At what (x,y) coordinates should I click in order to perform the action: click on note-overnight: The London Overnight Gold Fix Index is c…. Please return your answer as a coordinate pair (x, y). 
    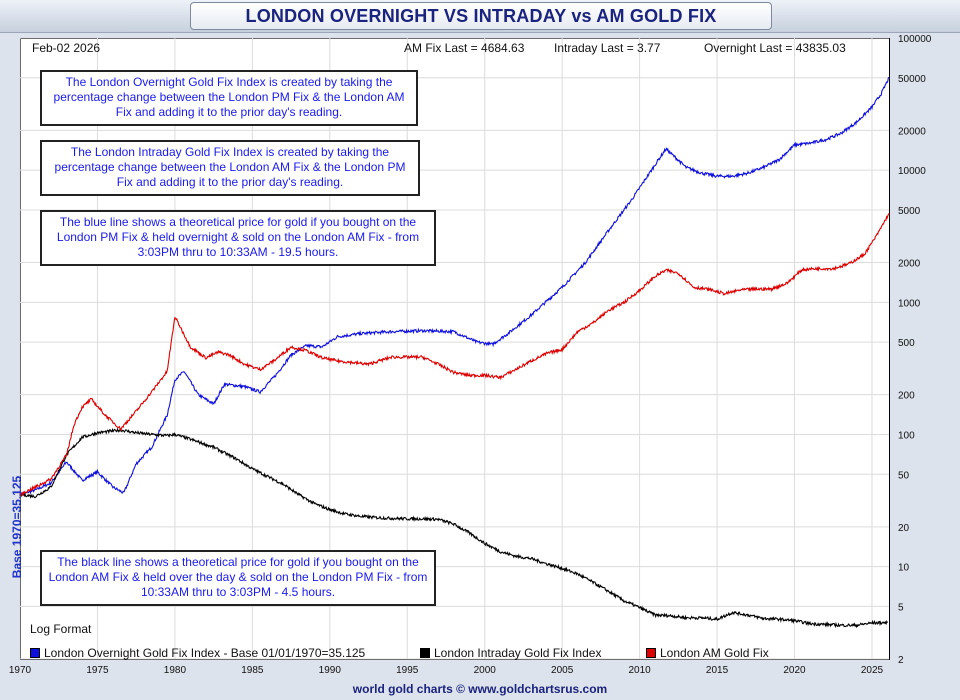
    Looking at the image, I should click on (229, 98).